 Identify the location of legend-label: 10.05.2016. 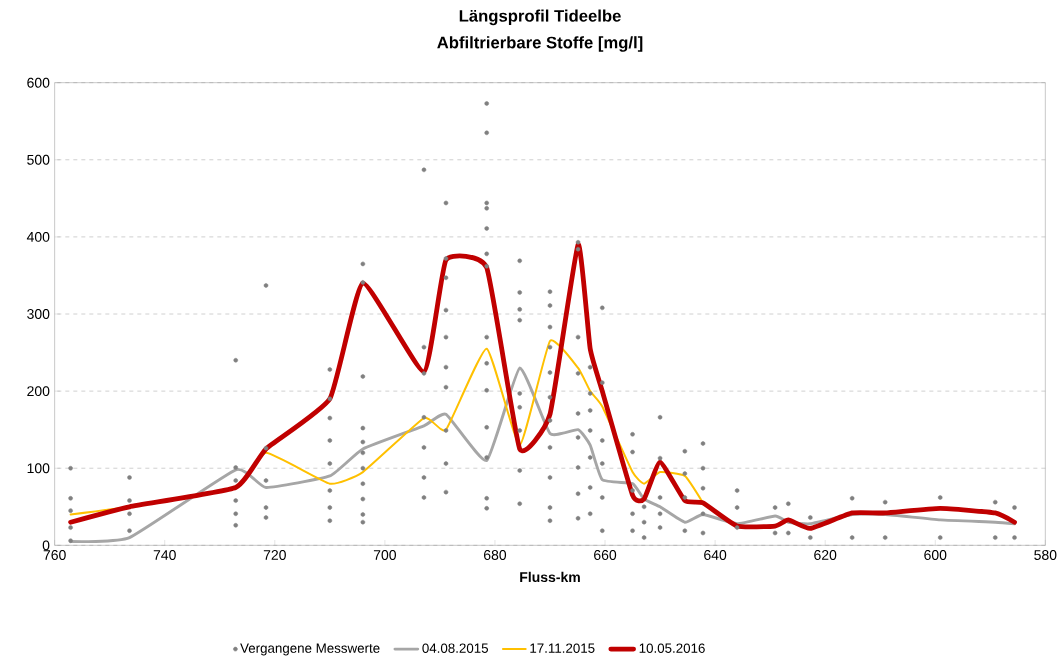
(672, 648).